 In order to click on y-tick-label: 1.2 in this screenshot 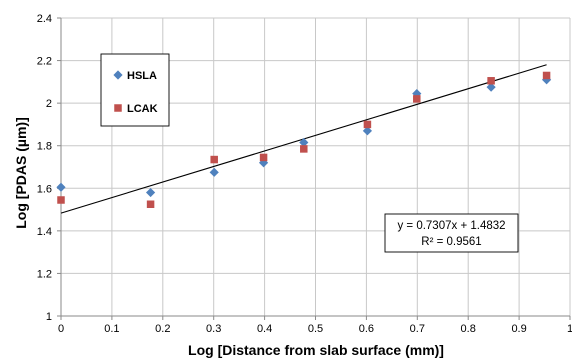, I will do `click(44, 274)`.